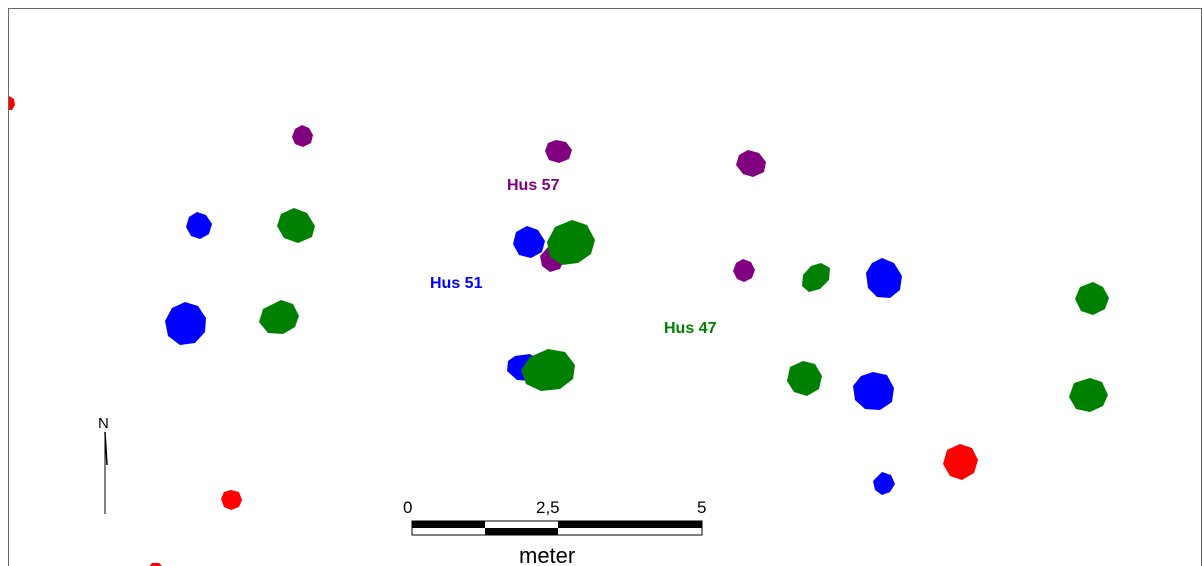 This screenshot has width=1202, height=566. I want to click on scale-tick-0: 0, so click(407, 507).